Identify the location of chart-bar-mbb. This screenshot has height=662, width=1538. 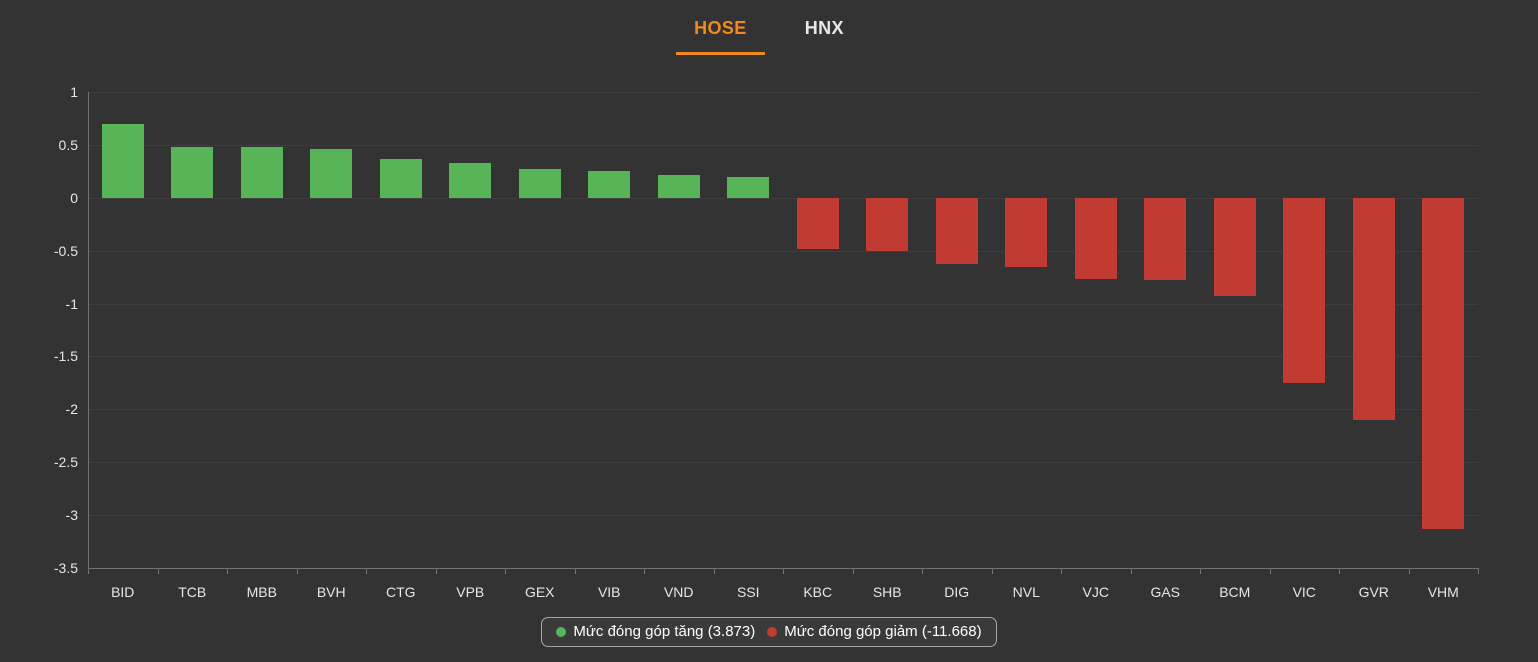
(261, 172).